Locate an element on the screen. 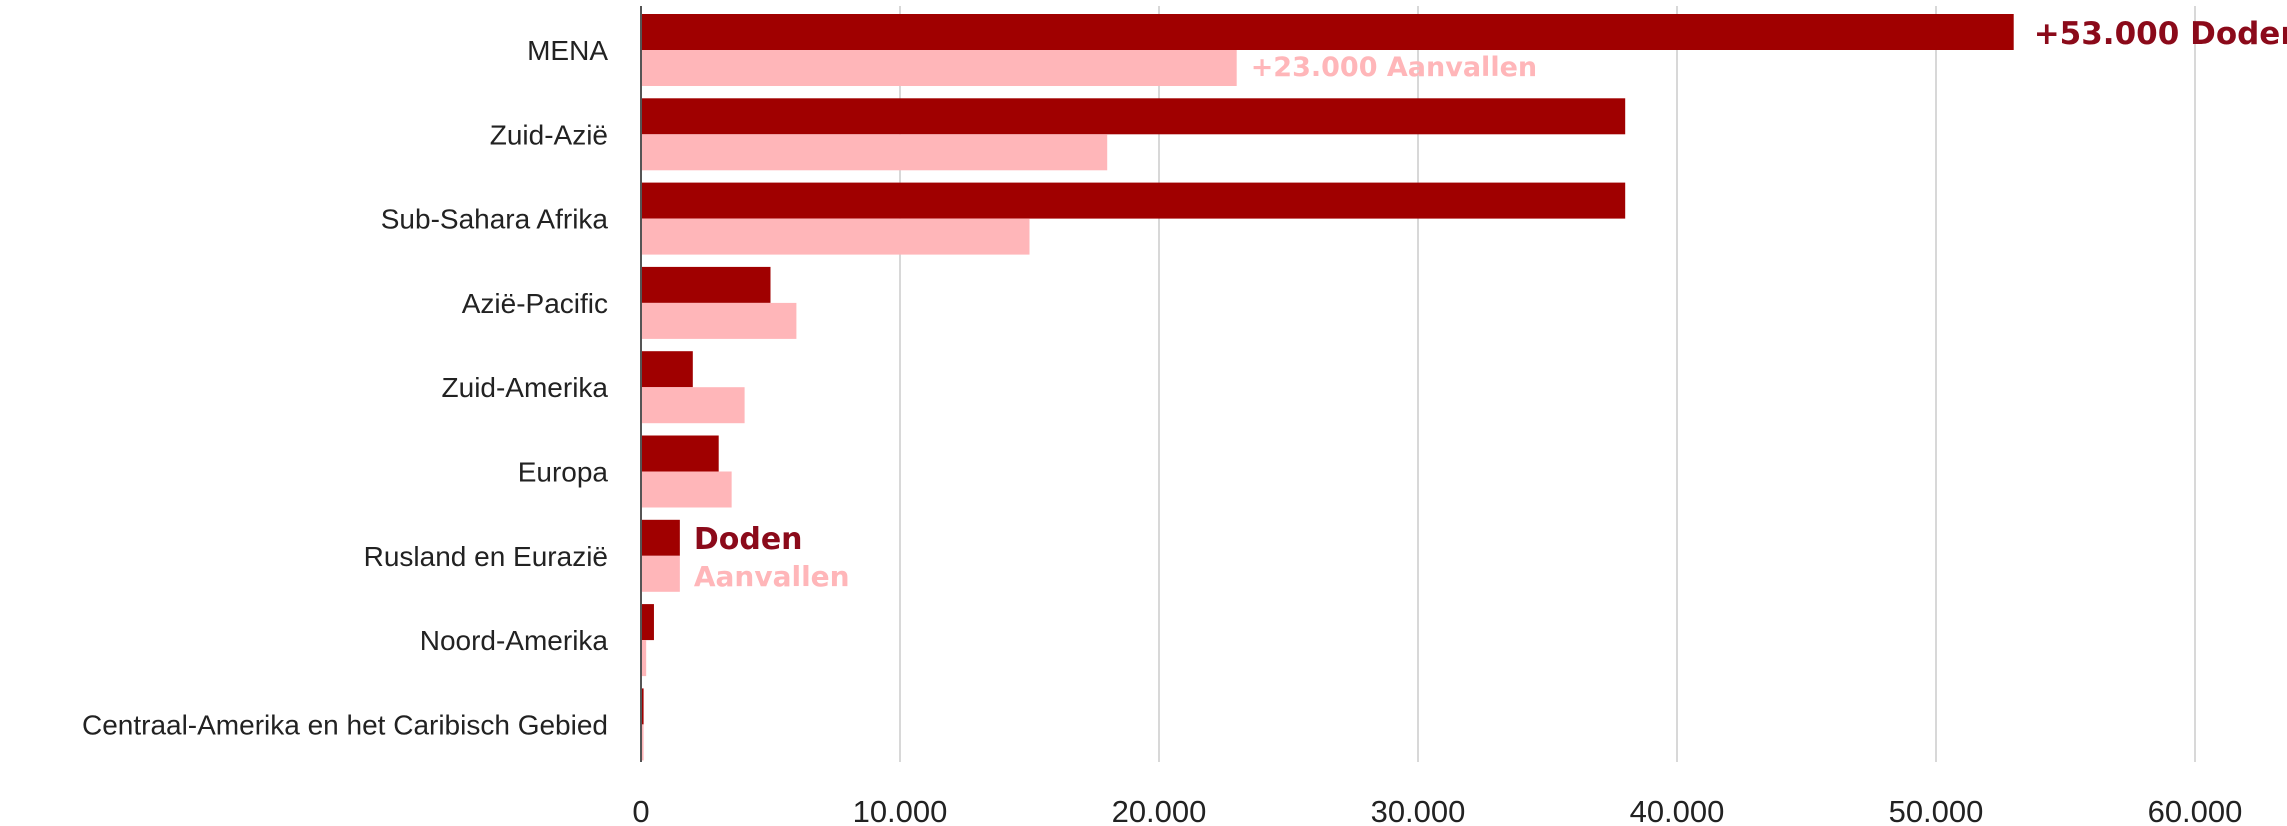 The image size is (2287, 826). category-label: Sub-Sahara Afrika is located at coordinates (495, 219).